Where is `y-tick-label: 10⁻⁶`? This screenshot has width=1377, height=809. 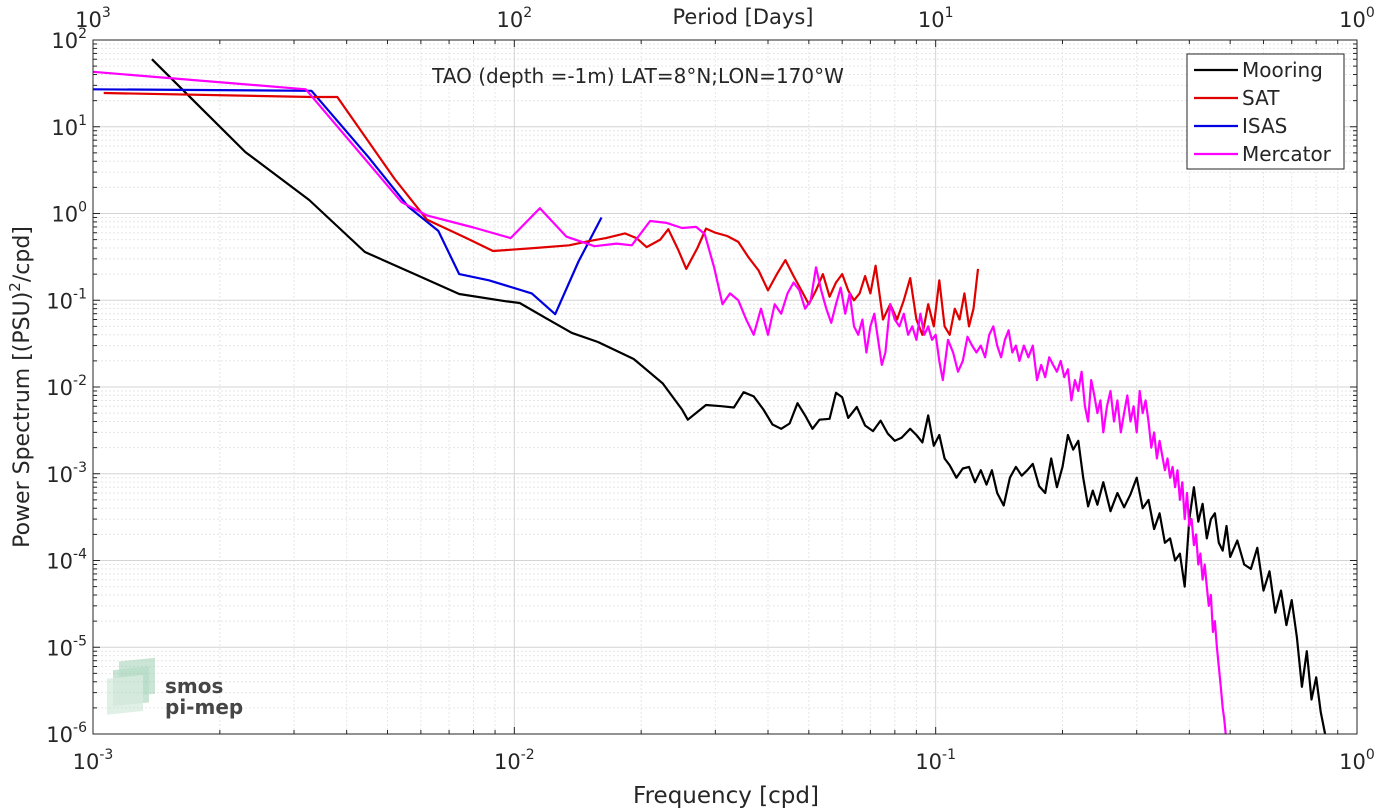
y-tick-label: 10⁻⁶ is located at coordinates (66, 733).